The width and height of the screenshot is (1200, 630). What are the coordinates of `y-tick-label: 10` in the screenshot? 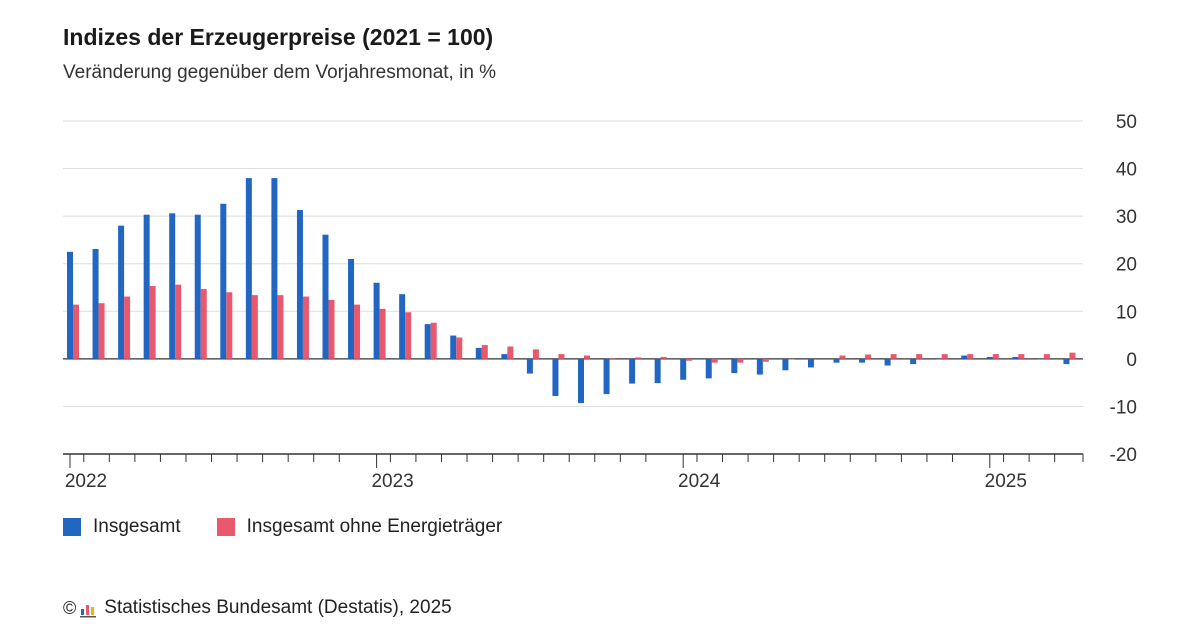 It's located at (1126, 312).